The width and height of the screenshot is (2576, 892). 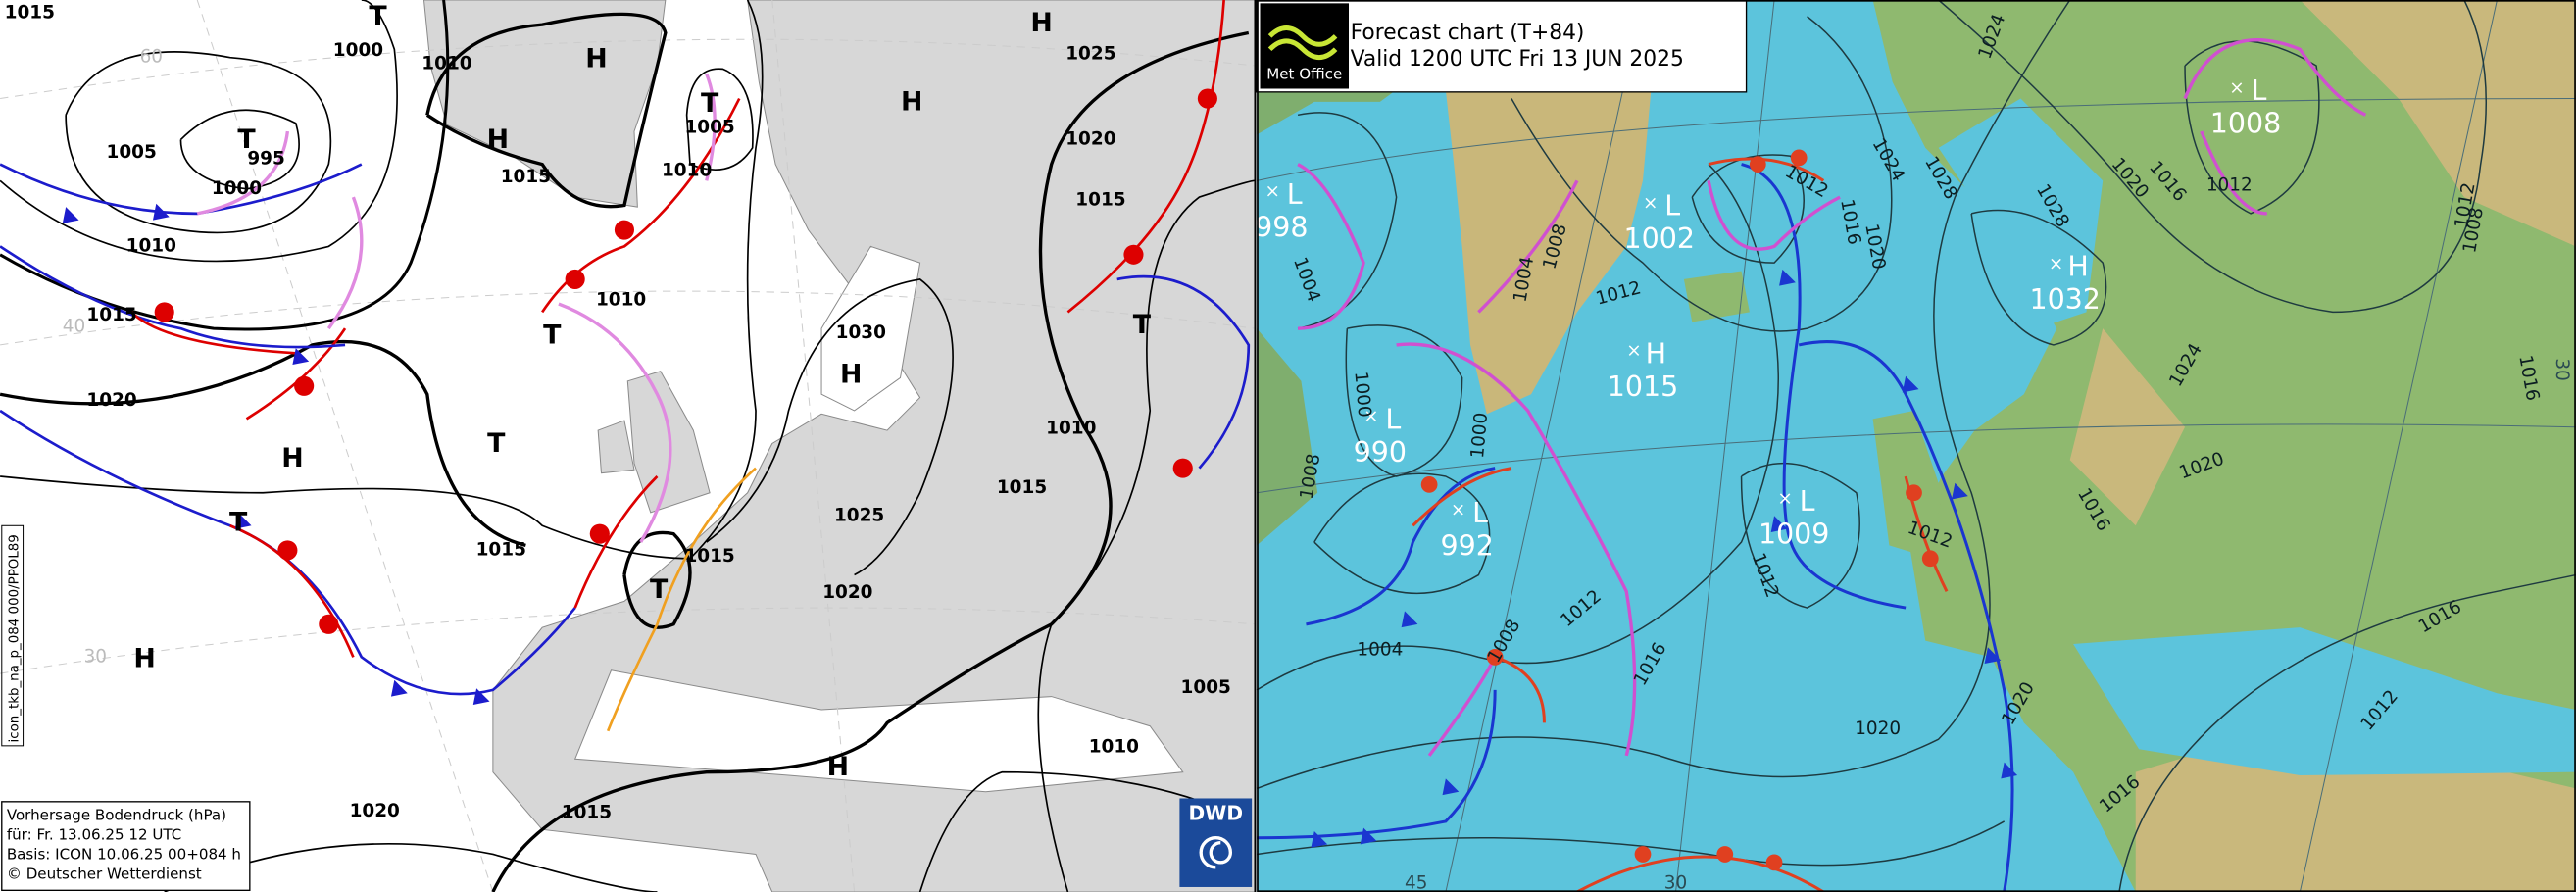 I want to click on metoffice-logo-text: Met Office, so click(x=1304, y=73).